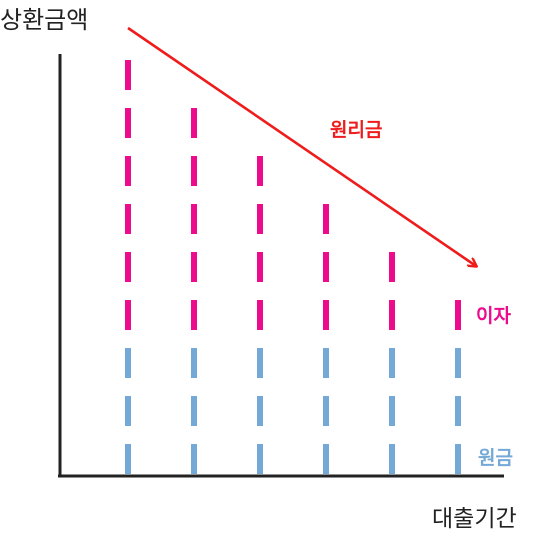  I want to click on x-axis-label: 대출기간, so click(474, 519).